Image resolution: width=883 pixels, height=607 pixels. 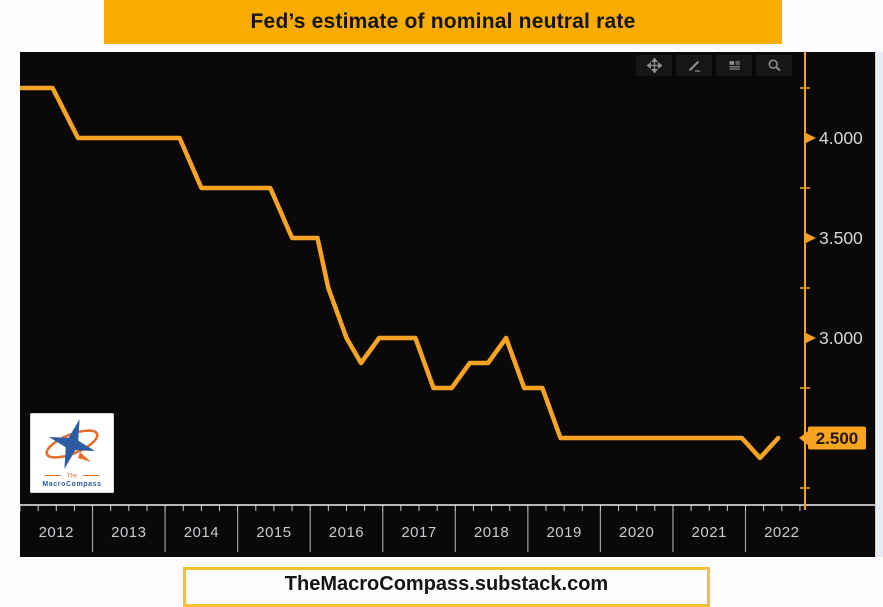 I want to click on toolbar-button-pan, so click(x=654, y=65).